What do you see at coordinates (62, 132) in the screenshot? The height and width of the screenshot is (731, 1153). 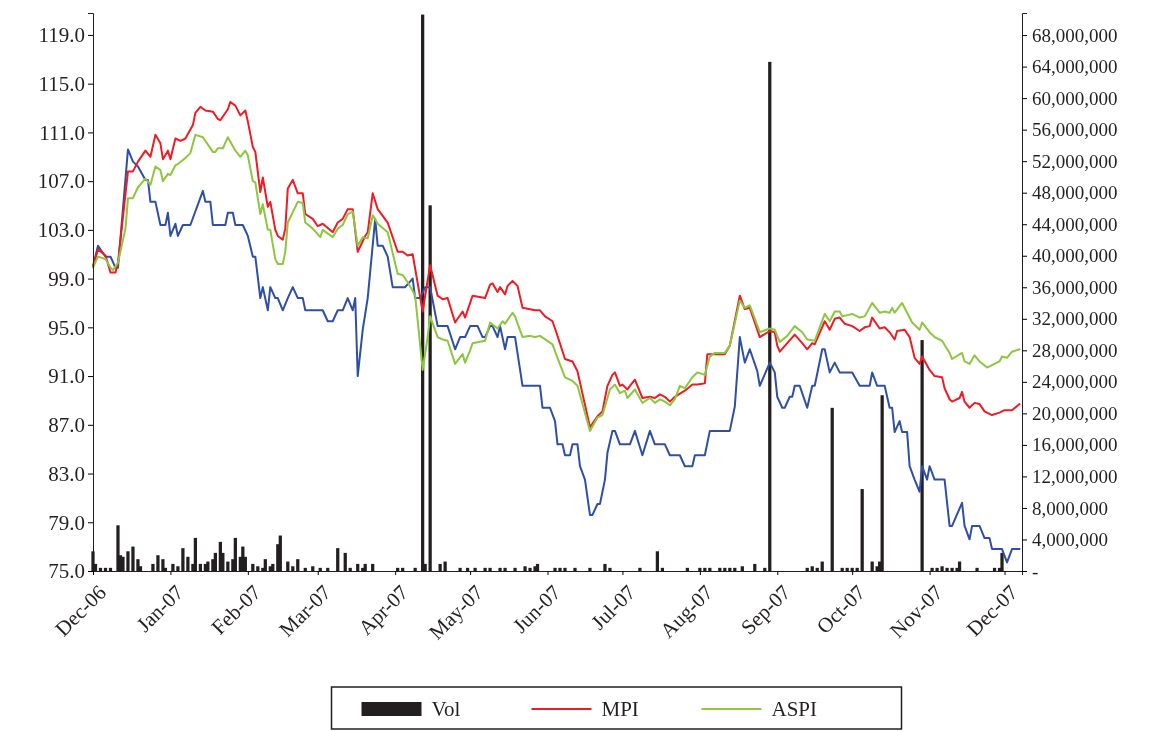 I see `y-tick-label: 111.0` at bounding box center [62, 132].